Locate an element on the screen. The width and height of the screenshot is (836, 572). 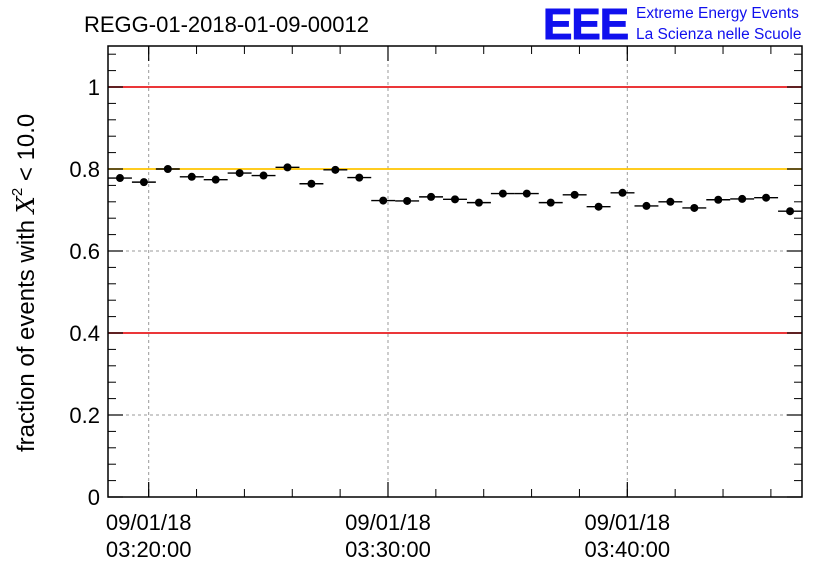
y-tick-label: 0 is located at coordinates (94, 497).